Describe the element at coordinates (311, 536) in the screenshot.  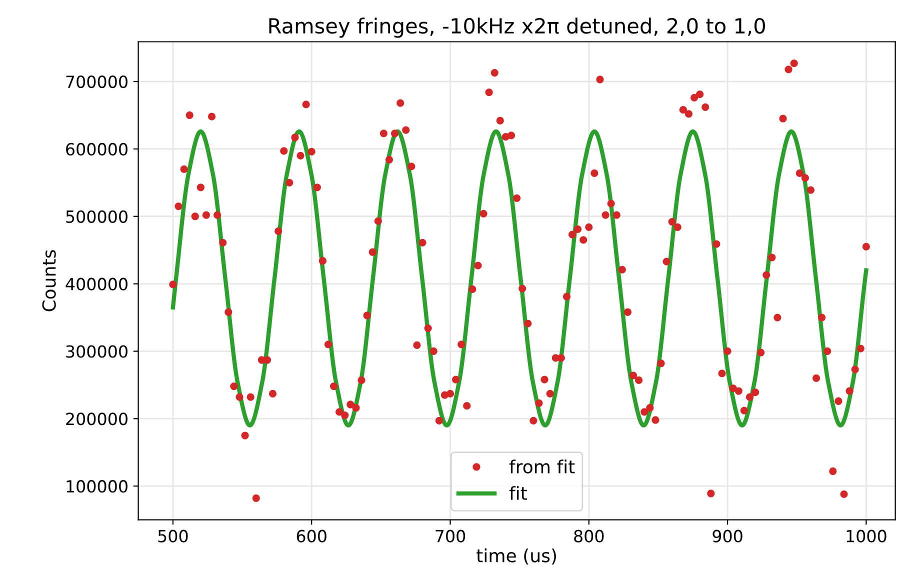
I see `x-tick-label: 600` at that location.